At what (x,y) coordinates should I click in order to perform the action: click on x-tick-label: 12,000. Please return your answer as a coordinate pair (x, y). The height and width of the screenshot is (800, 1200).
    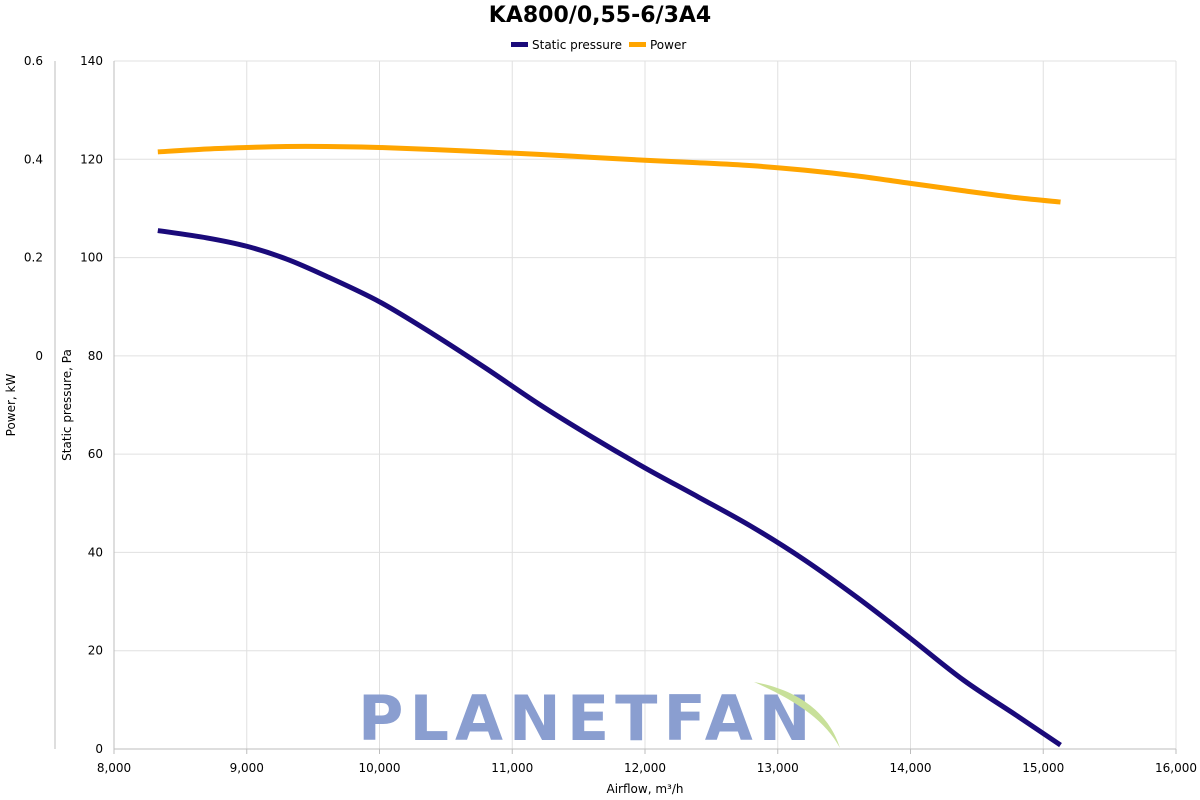
    Looking at the image, I should click on (645, 768).